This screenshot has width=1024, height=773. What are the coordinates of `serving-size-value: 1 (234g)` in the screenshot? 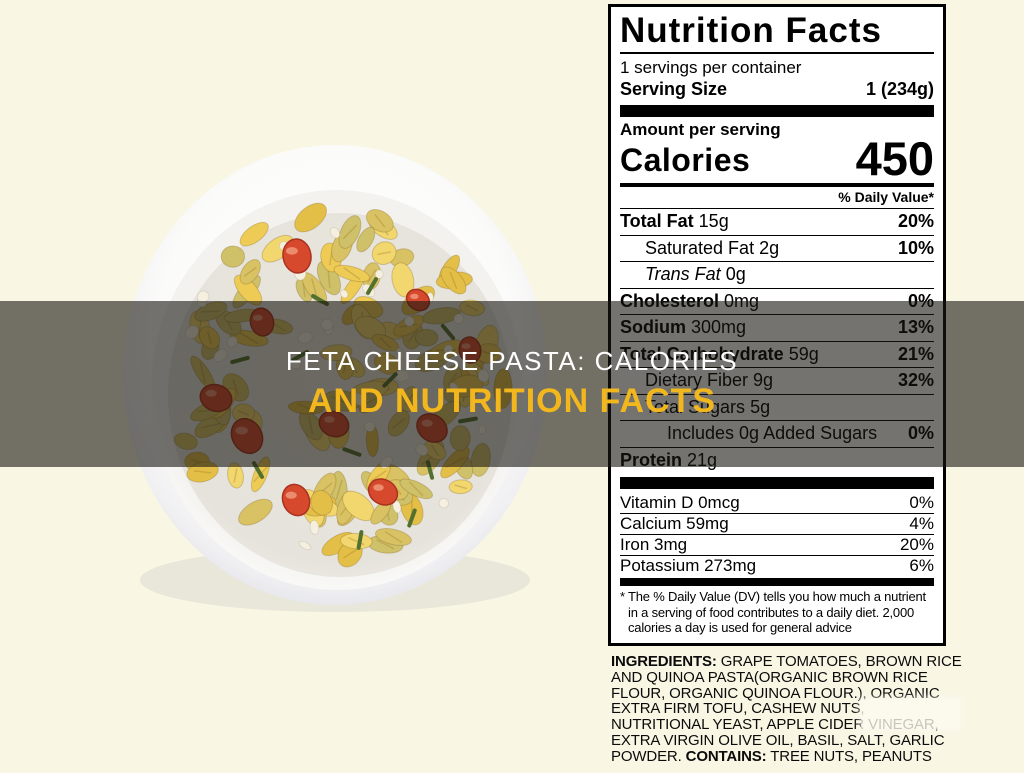 It's located at (900, 89).